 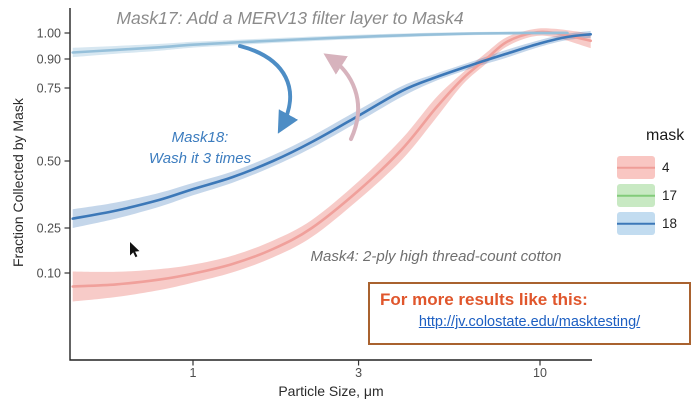 What do you see at coordinates (665, 135) in the screenshot?
I see `legend-title: mask` at bounding box center [665, 135].